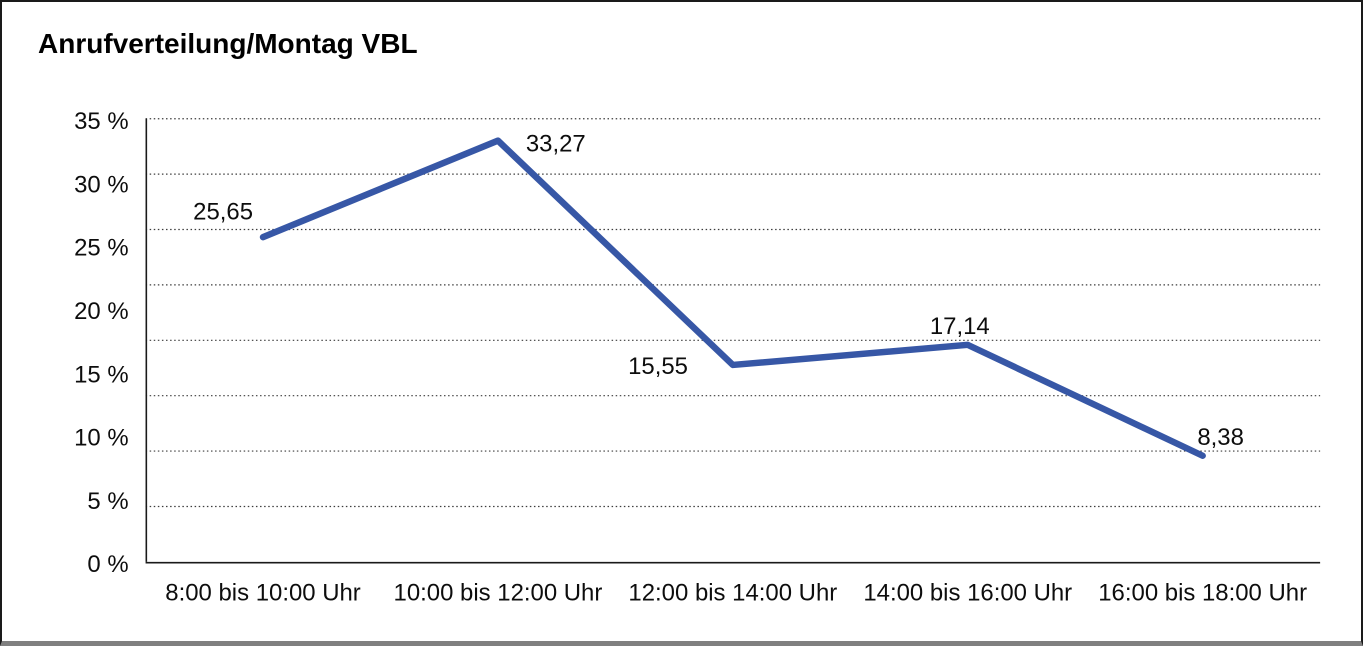 This screenshot has height=646, width=1363. What do you see at coordinates (1202, 593) in the screenshot?
I see `x-tick-label: 16:00 bis 18:00 Uhr` at bounding box center [1202, 593].